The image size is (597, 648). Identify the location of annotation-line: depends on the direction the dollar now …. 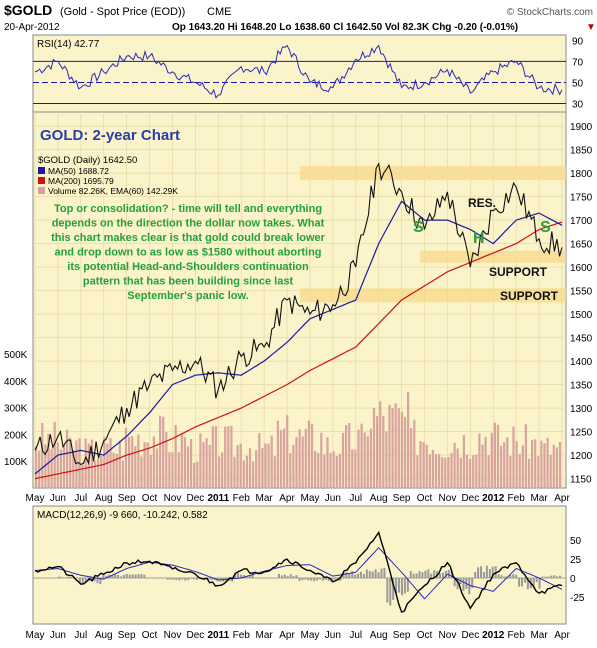
(188, 224).